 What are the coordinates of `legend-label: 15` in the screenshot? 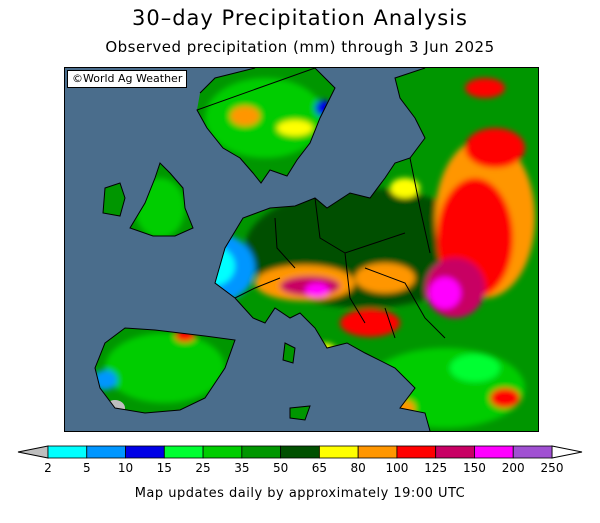 It's located at (164, 468).